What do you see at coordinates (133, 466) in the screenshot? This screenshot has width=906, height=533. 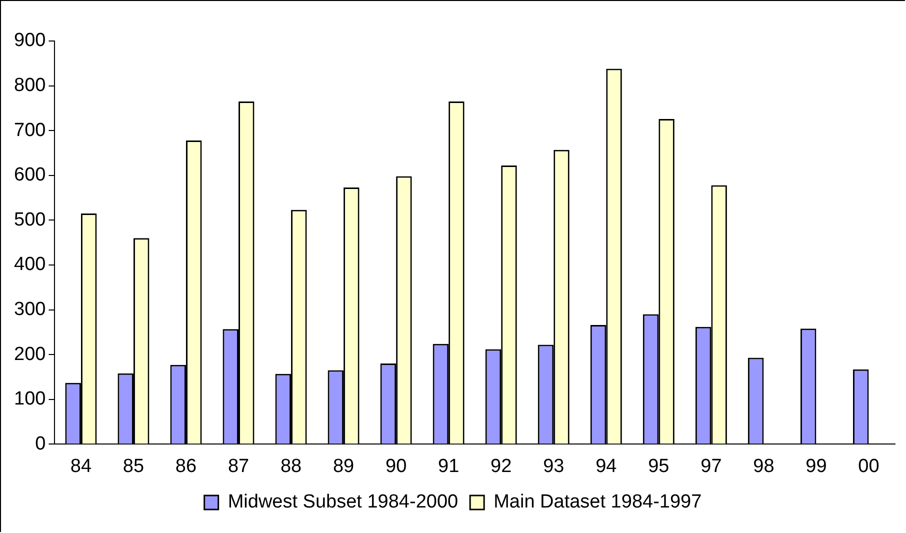 I see `x-tick-label: 85` at bounding box center [133, 466].